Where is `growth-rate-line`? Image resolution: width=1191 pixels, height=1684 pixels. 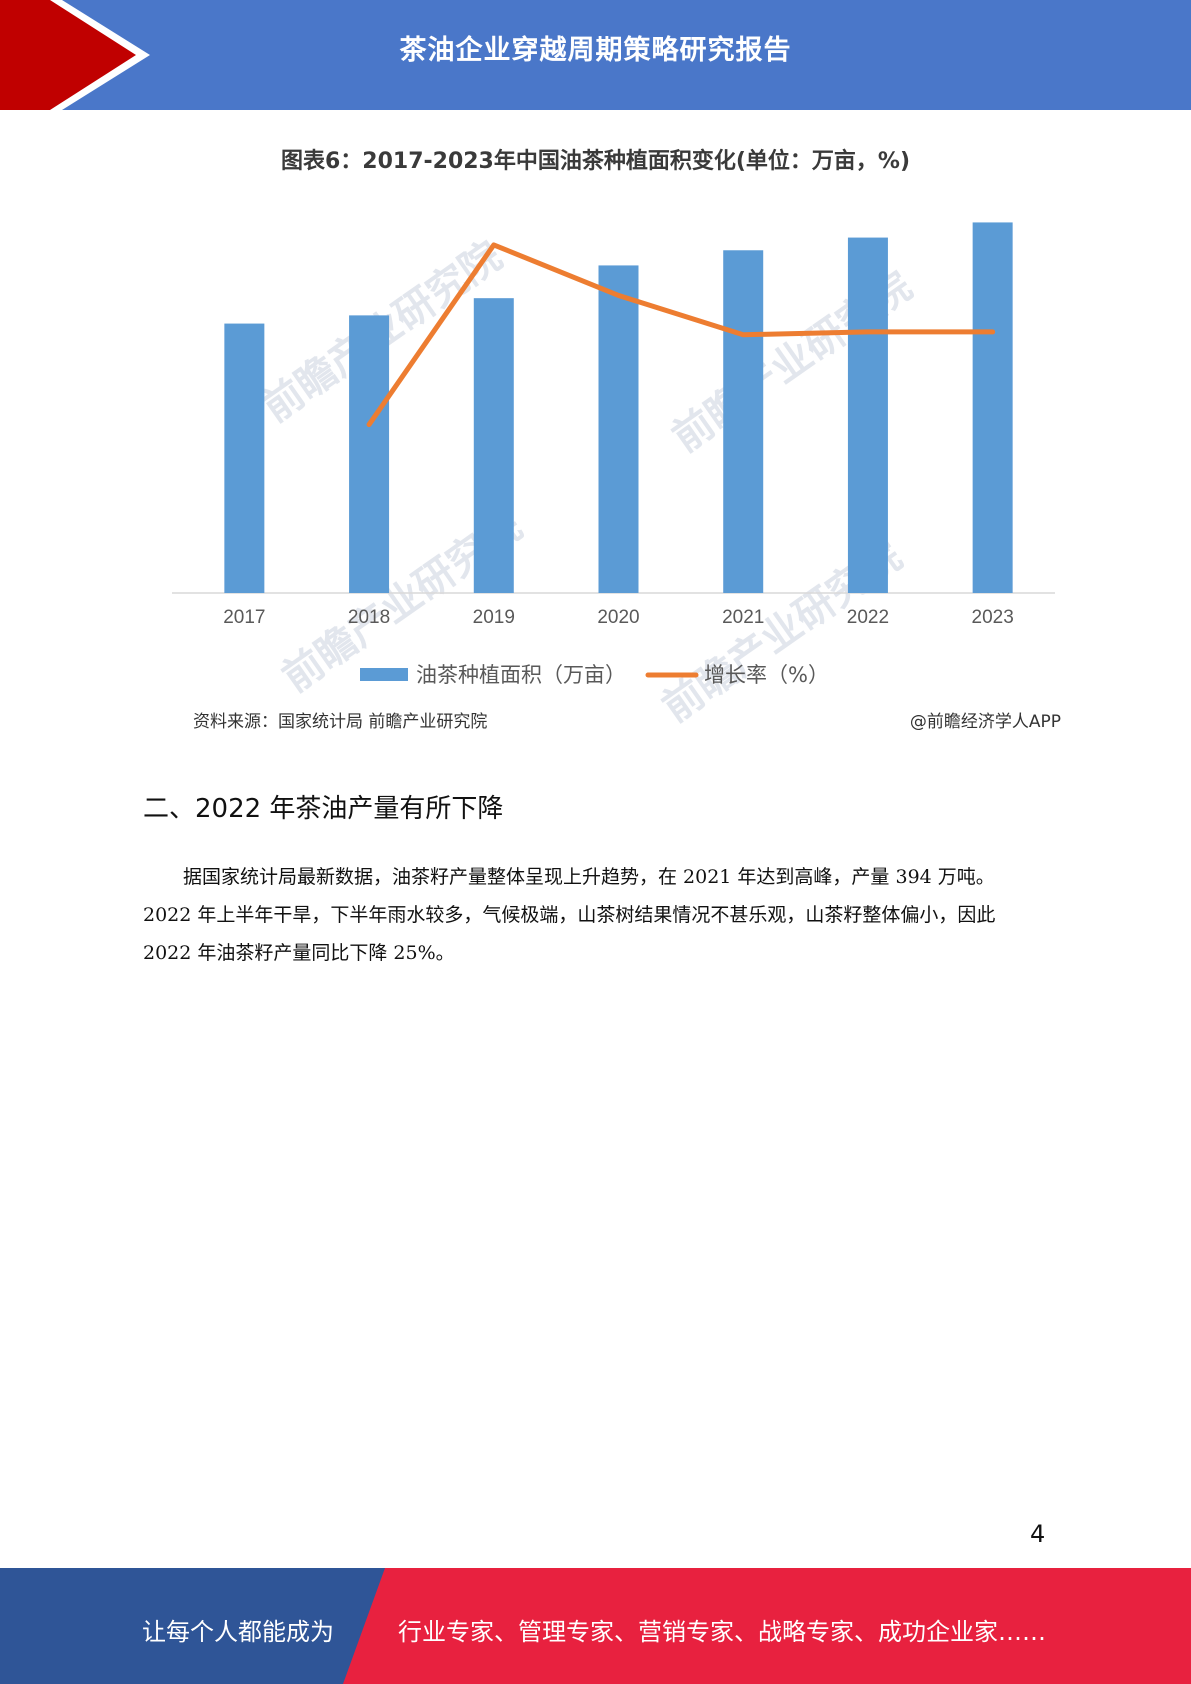
growth-rate-line is located at coordinates (681, 335).